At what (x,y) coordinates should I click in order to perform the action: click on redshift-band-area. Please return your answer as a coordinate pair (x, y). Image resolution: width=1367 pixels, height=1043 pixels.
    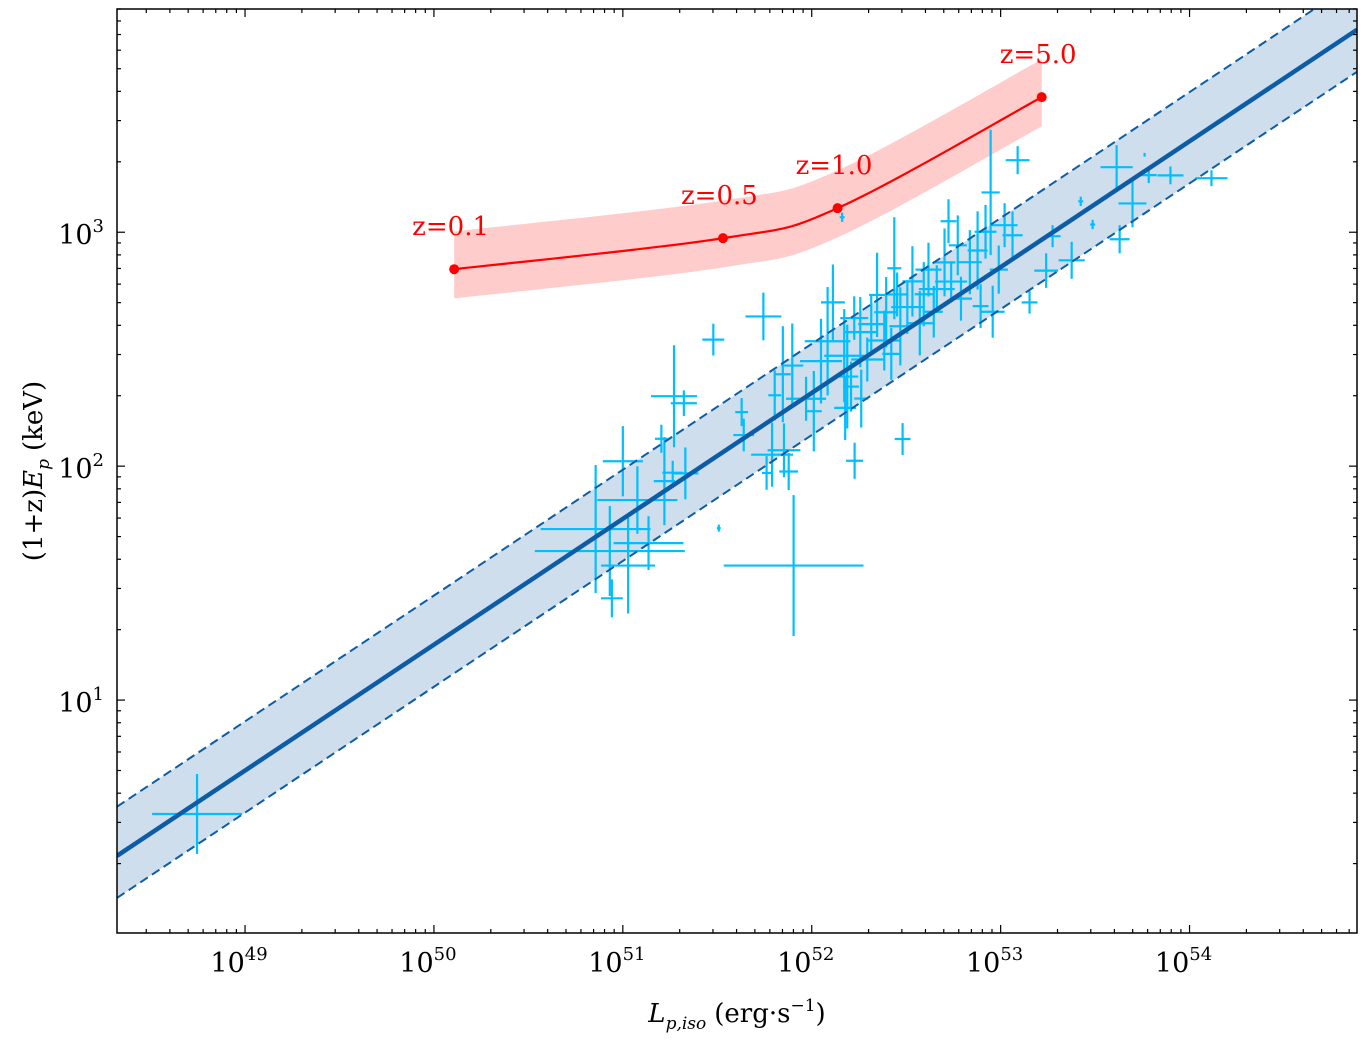
    Looking at the image, I should click on (748, 179).